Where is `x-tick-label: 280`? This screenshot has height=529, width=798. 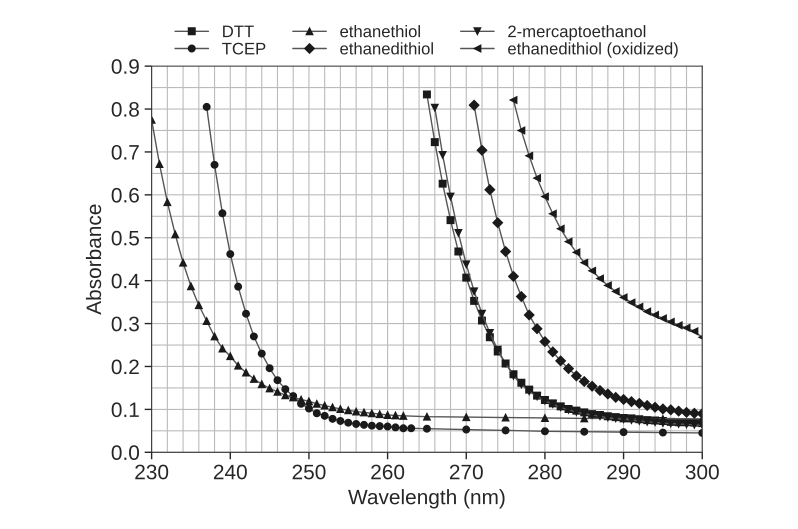 x-tick-label: 280 is located at coordinates (545, 472).